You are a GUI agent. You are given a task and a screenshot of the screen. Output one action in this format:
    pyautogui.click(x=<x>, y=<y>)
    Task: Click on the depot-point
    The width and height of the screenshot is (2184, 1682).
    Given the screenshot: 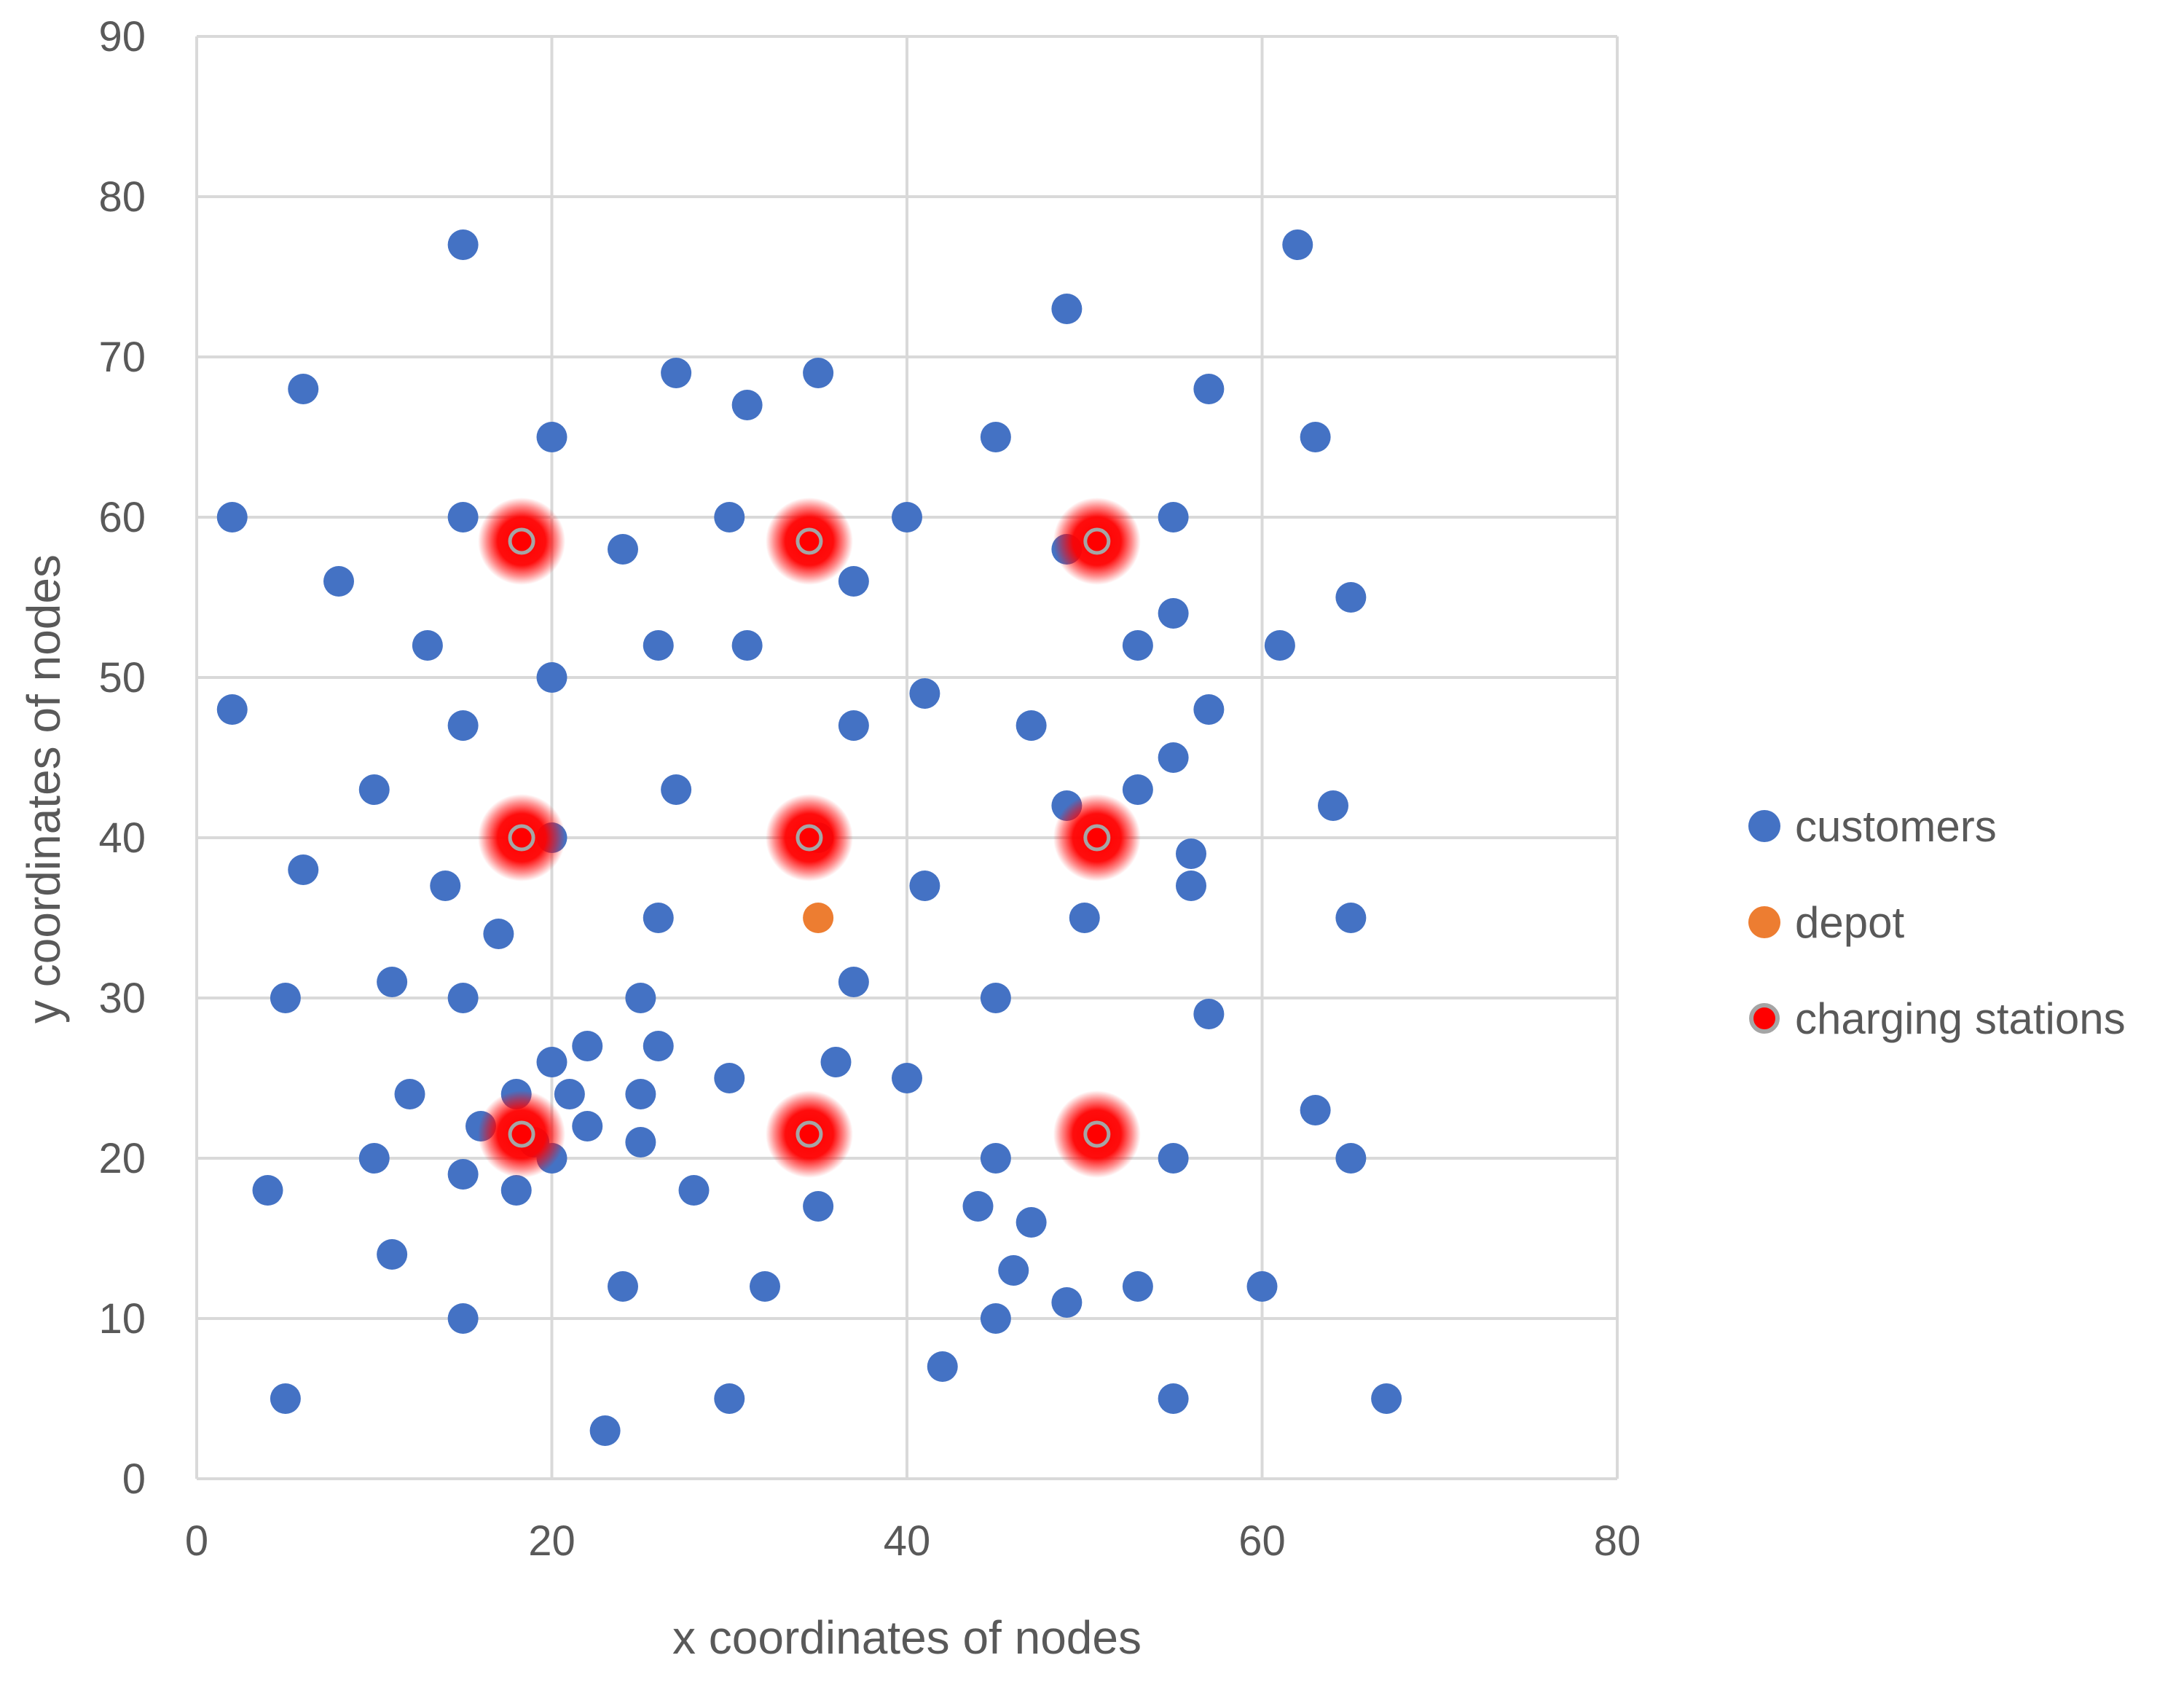 What is the action you would take?
    pyautogui.click(x=818, y=918)
    